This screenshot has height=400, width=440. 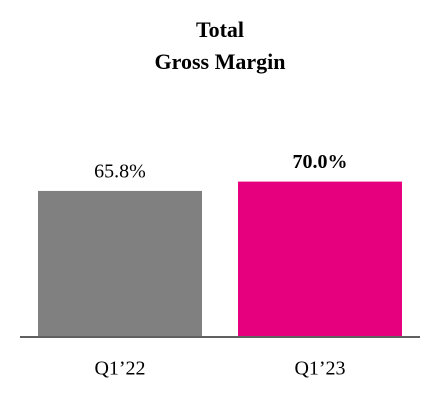 I want to click on value-label: 65.8%, so click(x=120, y=172).